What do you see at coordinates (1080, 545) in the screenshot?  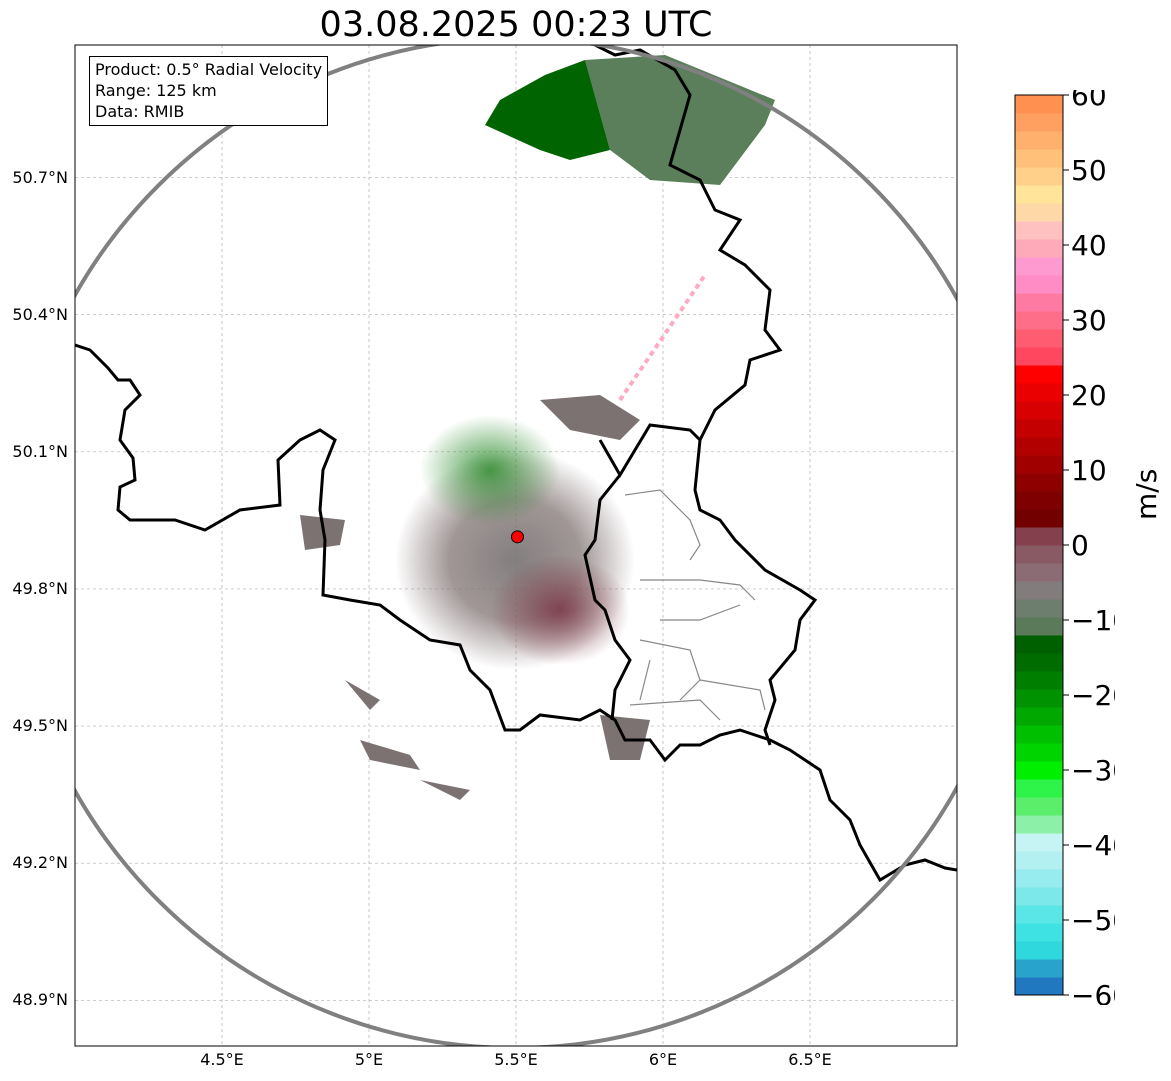 I see `colorbar-tick-label: 0` at bounding box center [1080, 545].